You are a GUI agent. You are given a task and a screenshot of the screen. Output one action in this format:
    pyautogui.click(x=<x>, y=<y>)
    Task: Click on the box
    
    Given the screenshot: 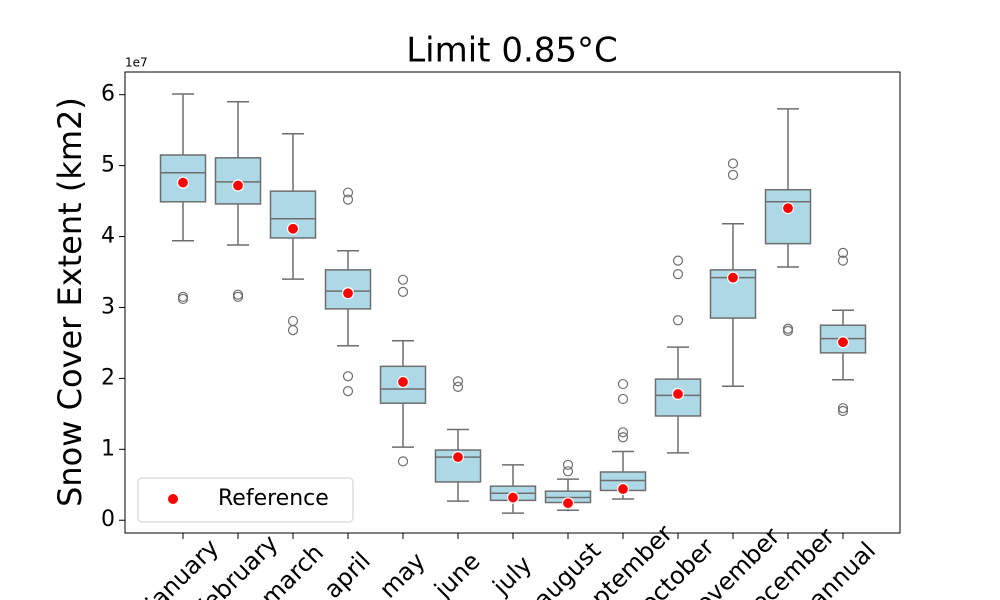 What is the action you would take?
    pyautogui.click(x=788, y=216)
    